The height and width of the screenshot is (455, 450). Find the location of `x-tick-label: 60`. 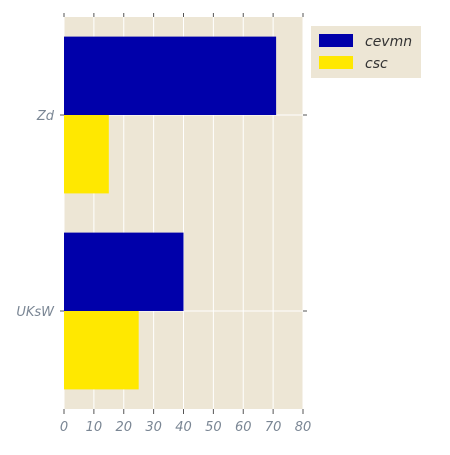

x-tick-label: 60 is located at coordinates (243, 427).